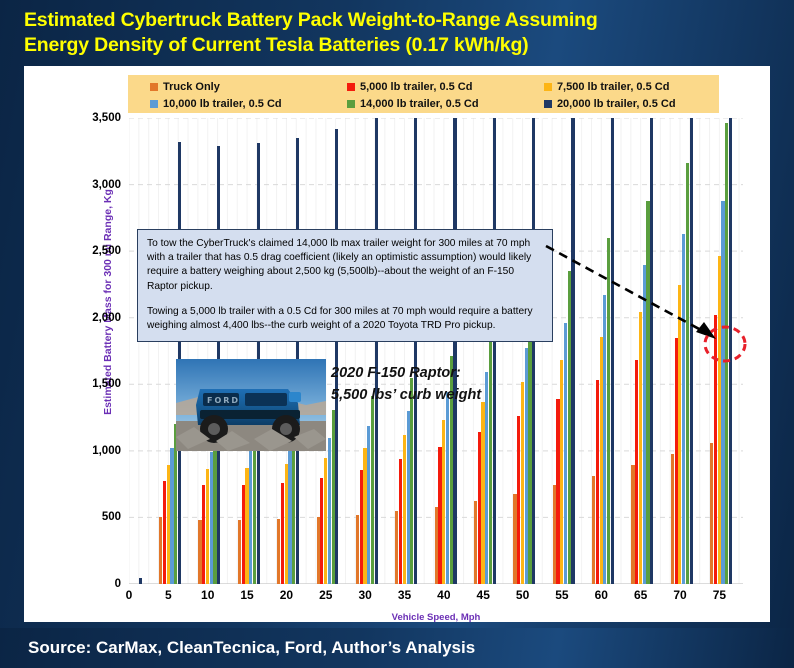  Describe the element at coordinates (620, 103) in the screenshot. I see `legend-item-5: 20,000 lb trailer, 0.5 Cd` at that location.